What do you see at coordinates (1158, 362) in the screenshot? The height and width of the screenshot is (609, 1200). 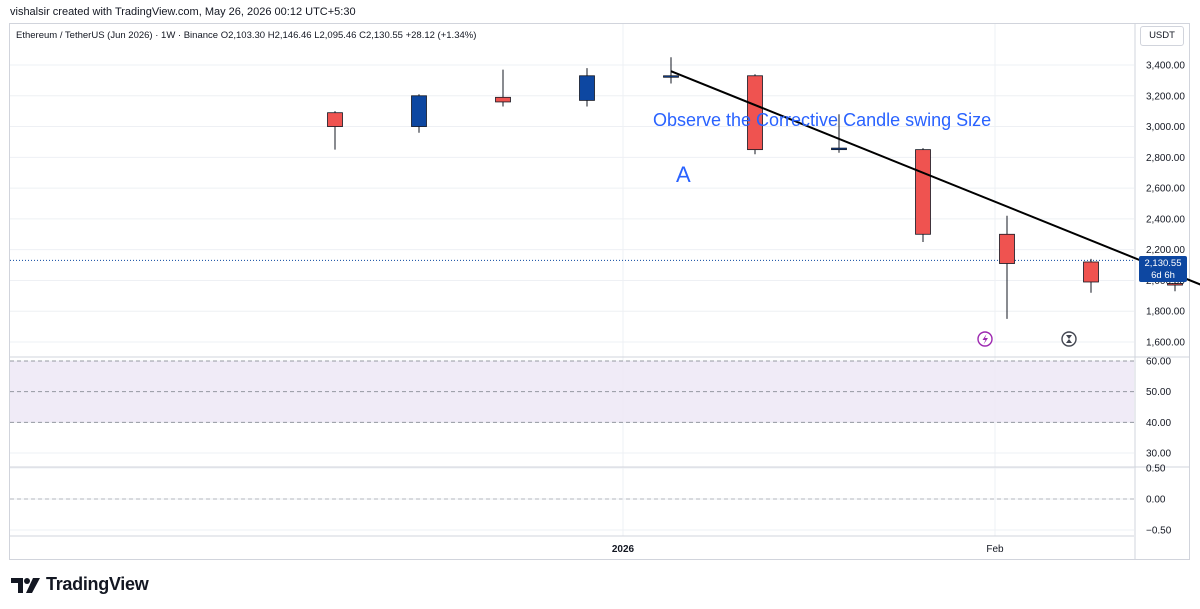 I see `osc-tick-label: 60.00` at bounding box center [1158, 362].